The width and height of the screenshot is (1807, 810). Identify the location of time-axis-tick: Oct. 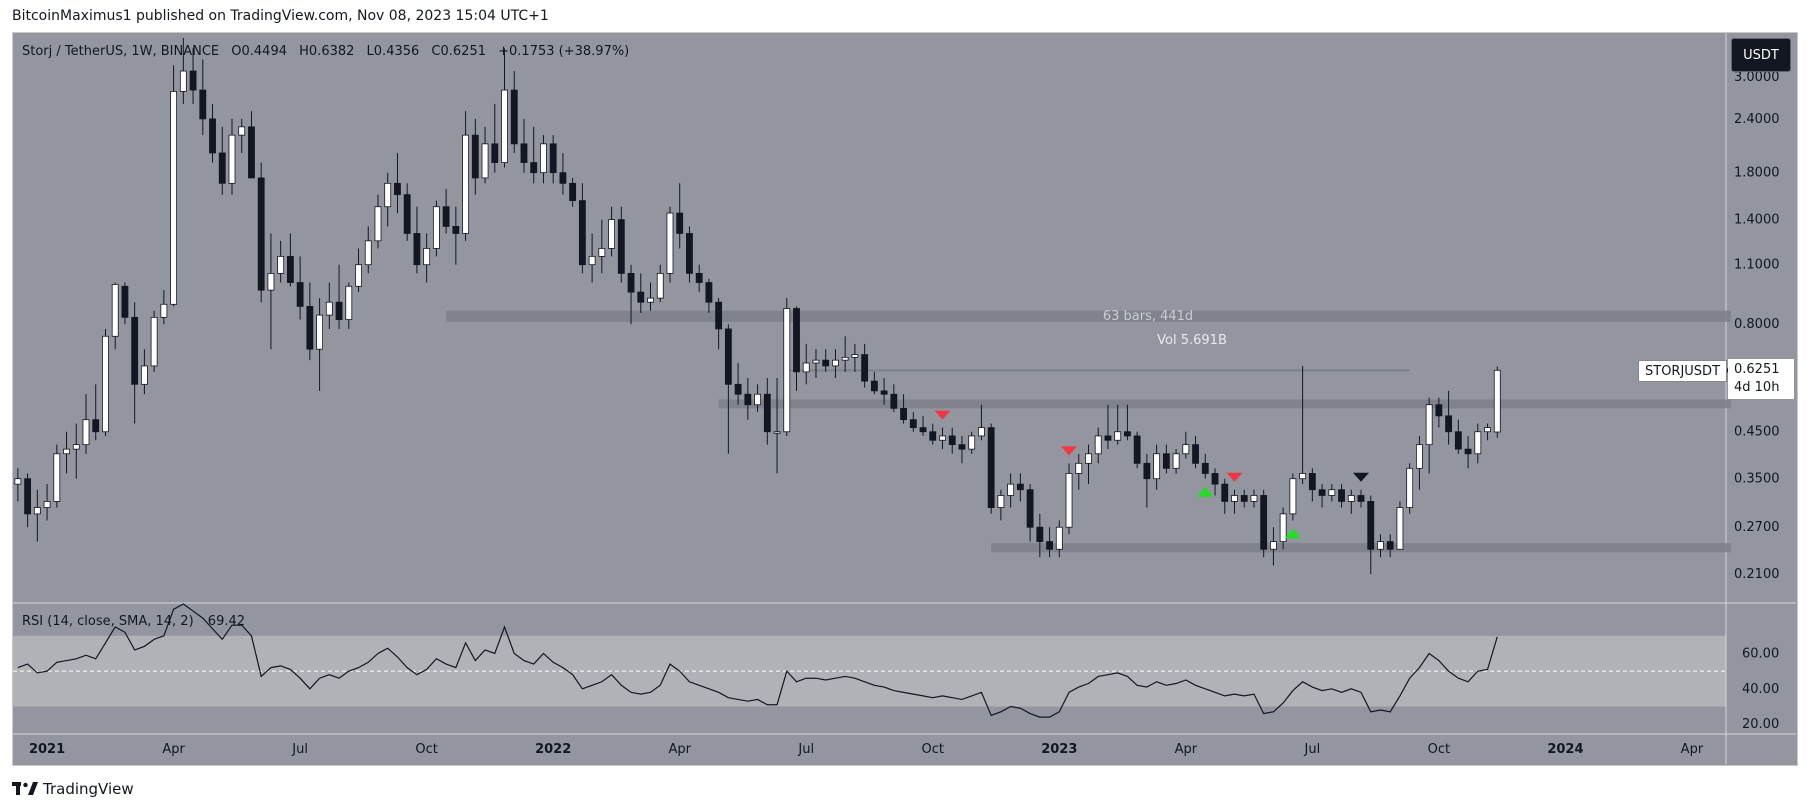
(933, 749).